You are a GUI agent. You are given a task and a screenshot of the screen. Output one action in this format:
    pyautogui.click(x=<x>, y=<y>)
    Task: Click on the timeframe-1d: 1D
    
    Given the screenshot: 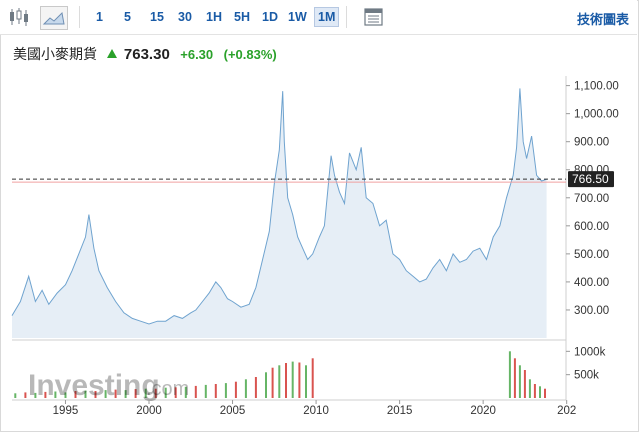 What is the action you would take?
    pyautogui.click(x=270, y=17)
    